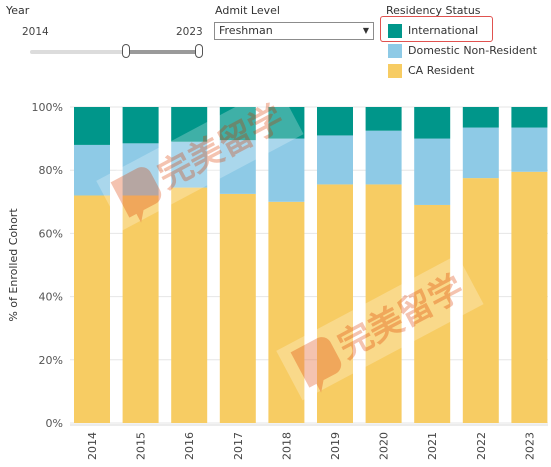 The image size is (551, 467). I want to click on y-axis-title: % of Enrolled Cohort, so click(13, 265).